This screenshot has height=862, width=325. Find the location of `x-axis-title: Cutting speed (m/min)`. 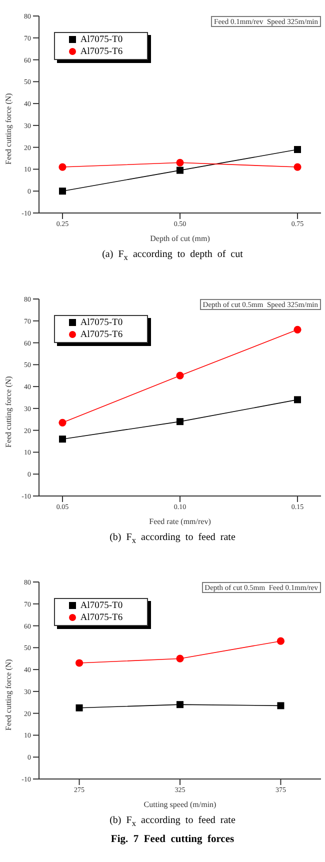

x-axis-title: Cutting speed (m/min) is located at coordinates (180, 804).